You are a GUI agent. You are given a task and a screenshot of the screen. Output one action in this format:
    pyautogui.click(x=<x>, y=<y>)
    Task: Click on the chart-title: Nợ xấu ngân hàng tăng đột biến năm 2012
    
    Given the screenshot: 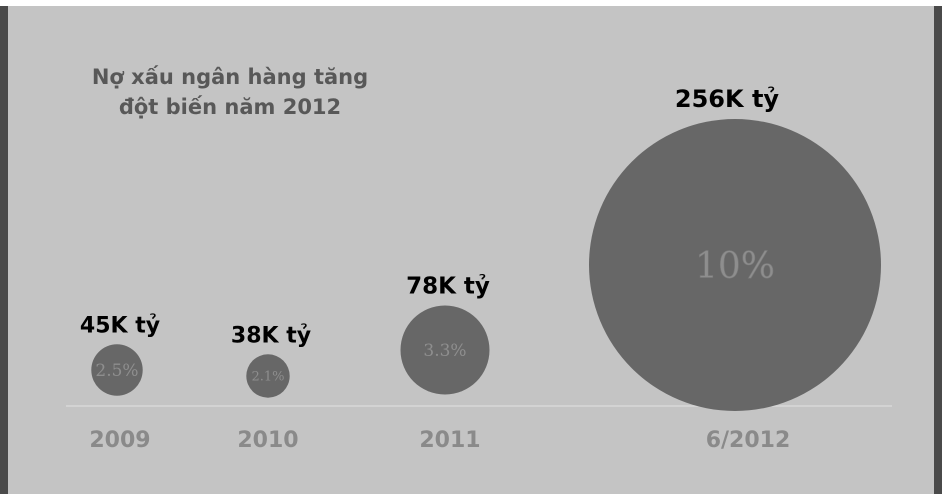 What is the action you would take?
    pyautogui.click(x=230, y=92)
    